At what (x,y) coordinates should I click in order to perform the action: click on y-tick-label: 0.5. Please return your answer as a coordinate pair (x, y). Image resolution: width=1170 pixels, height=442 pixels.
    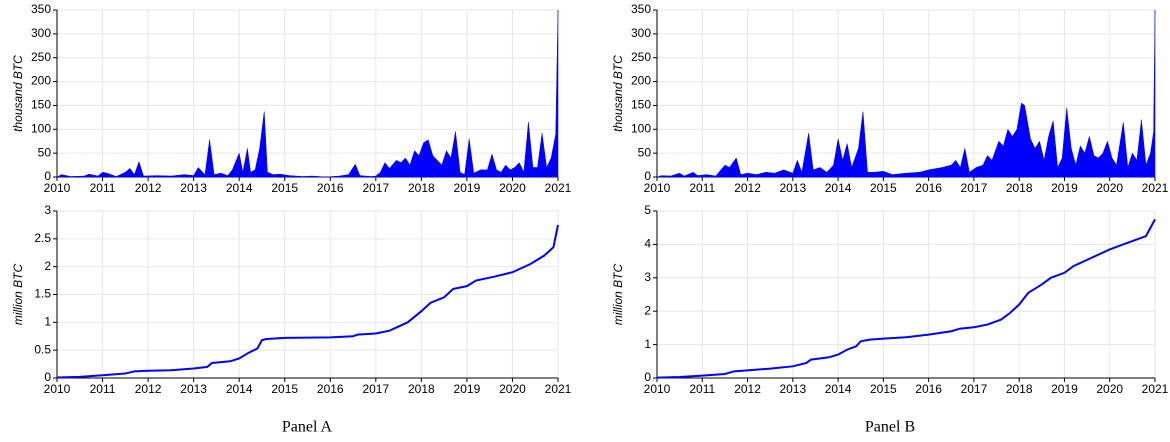
    Looking at the image, I should click on (42, 349).